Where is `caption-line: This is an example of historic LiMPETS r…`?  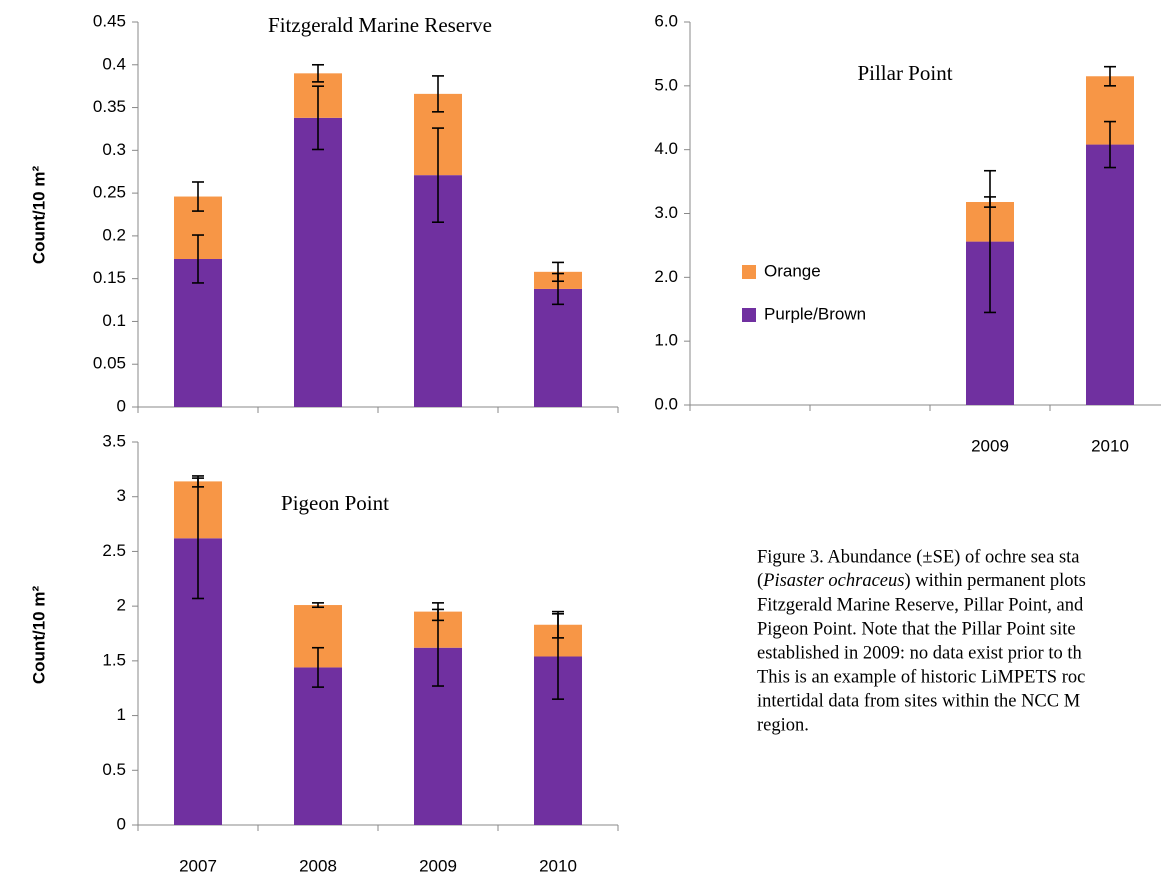 caption-line: This is an example of historic LiMPETS r… is located at coordinates (921, 677).